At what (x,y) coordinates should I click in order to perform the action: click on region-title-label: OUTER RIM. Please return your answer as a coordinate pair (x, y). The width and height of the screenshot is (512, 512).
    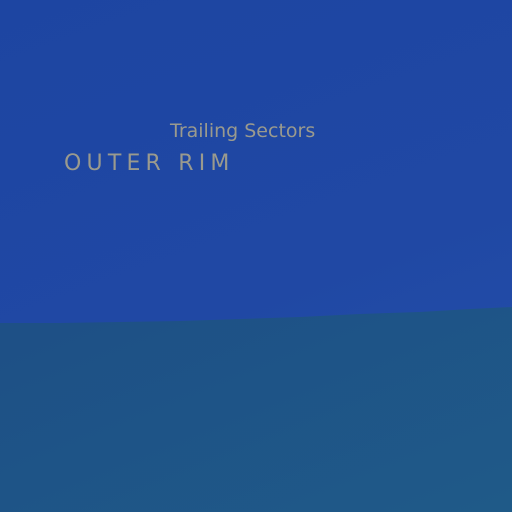
    Looking at the image, I should click on (149, 163).